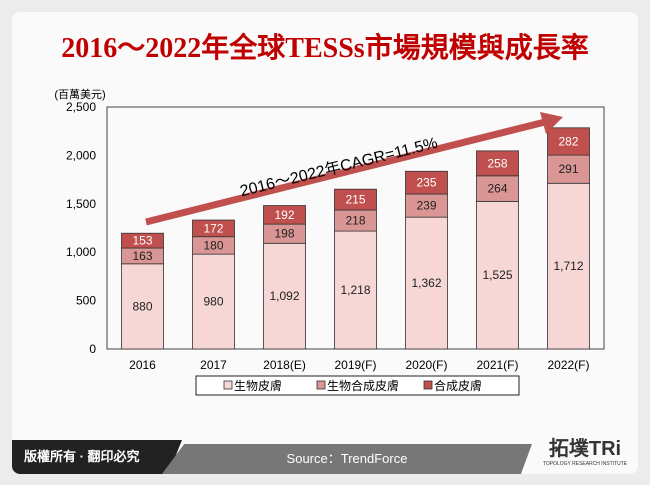  Describe the element at coordinates (458, 385) in the screenshot. I see `legend-label: 合成皮膚` at that location.